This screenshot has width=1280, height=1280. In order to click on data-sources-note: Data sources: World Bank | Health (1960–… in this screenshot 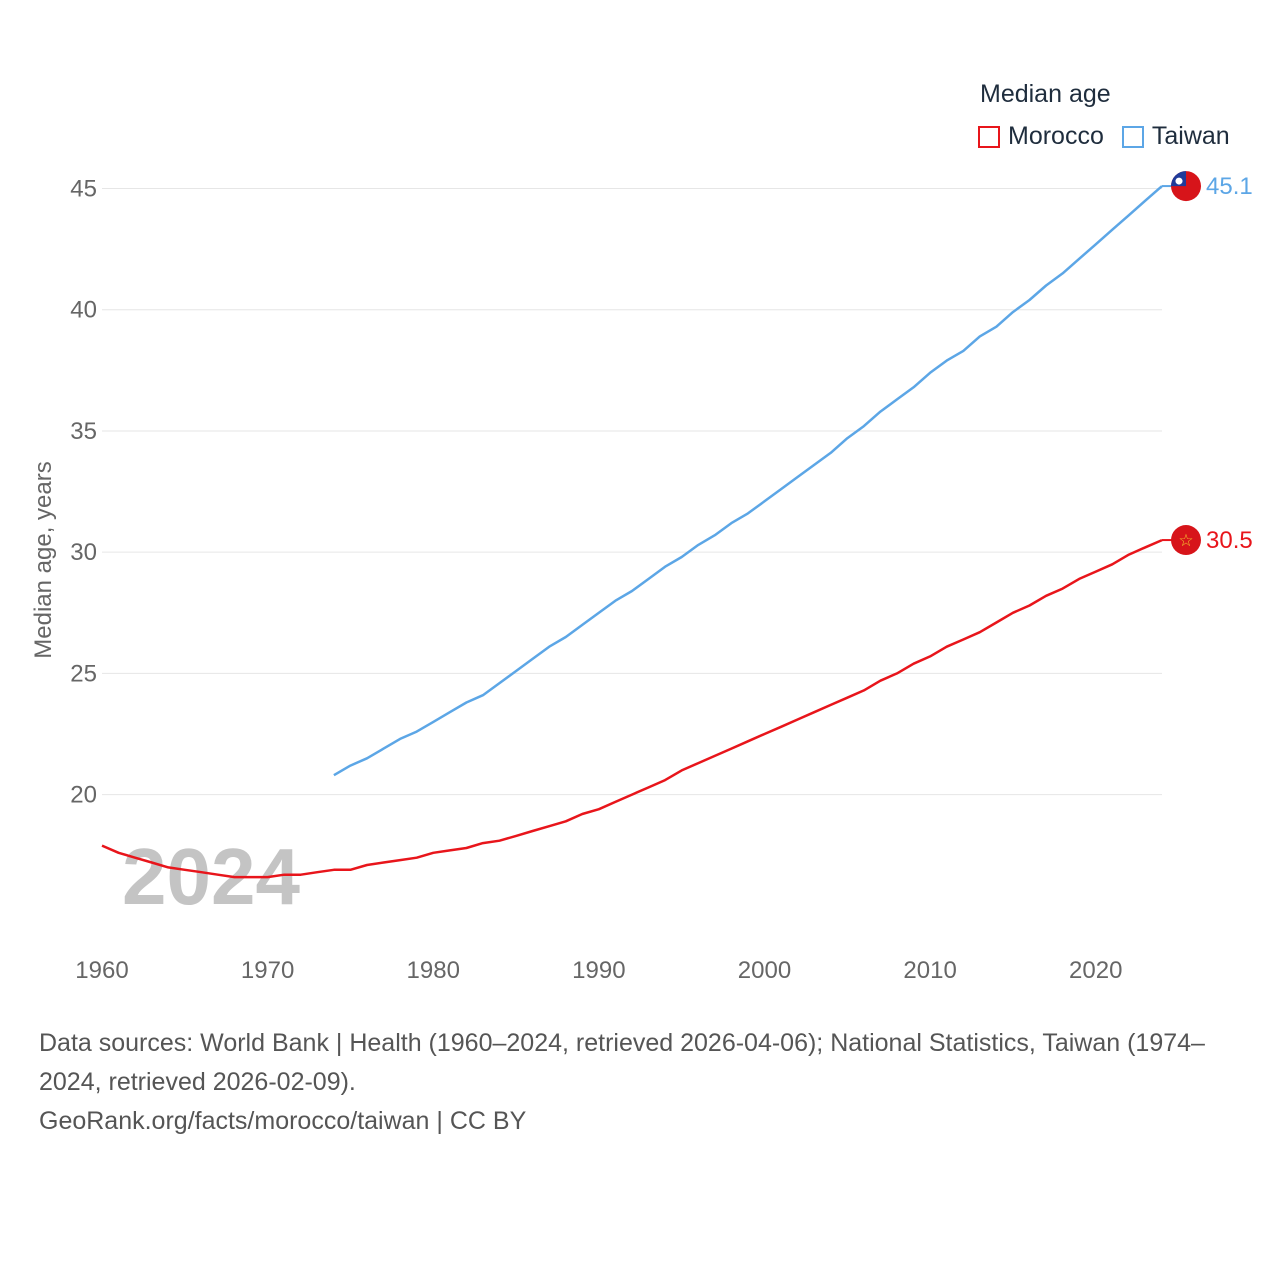, I will do `click(622, 1062)`.